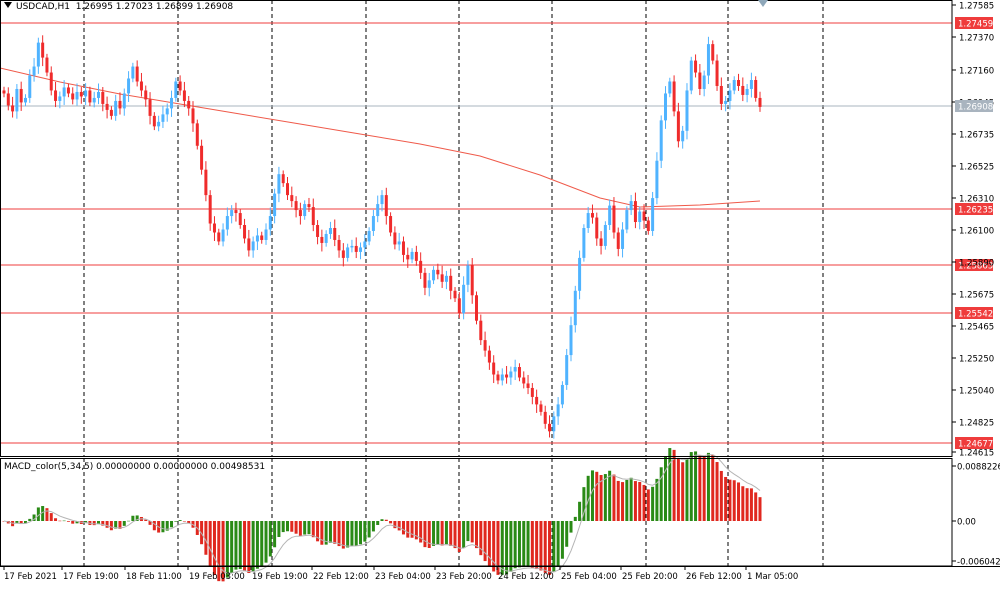 This screenshot has height=592, width=1000. Describe the element at coordinates (978, 468) in the screenshot. I see `macd-tick-label: 0.0088226` at that location.